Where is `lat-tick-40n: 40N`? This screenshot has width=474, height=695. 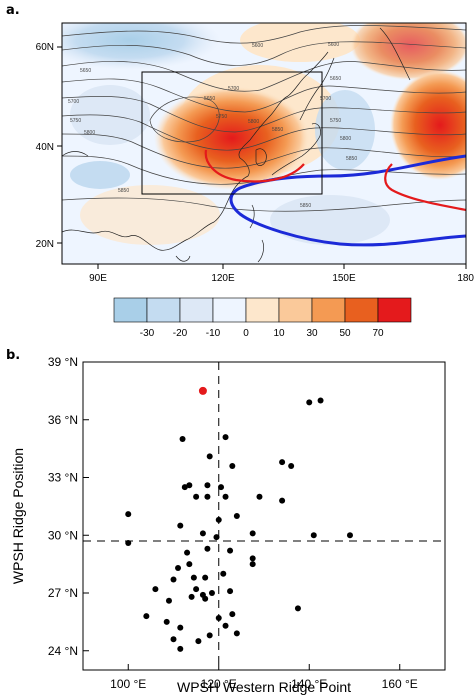 lat-tick-40n: 40N is located at coordinates (45, 147).